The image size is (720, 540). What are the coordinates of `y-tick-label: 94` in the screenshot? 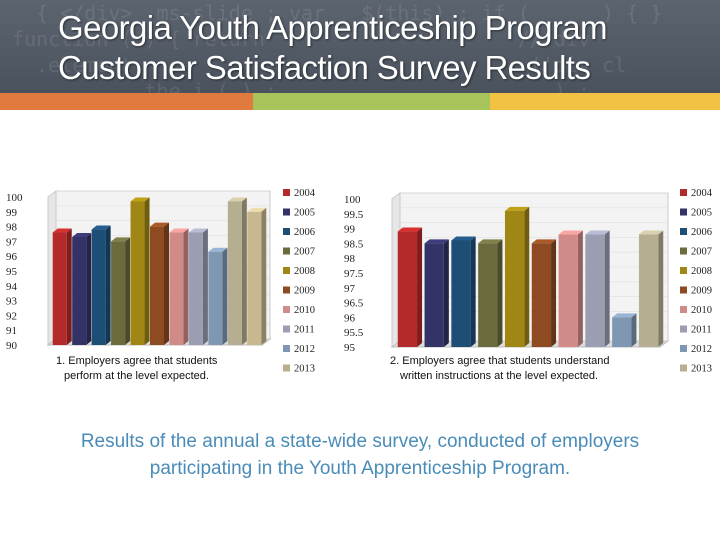 It's located at (12, 287).